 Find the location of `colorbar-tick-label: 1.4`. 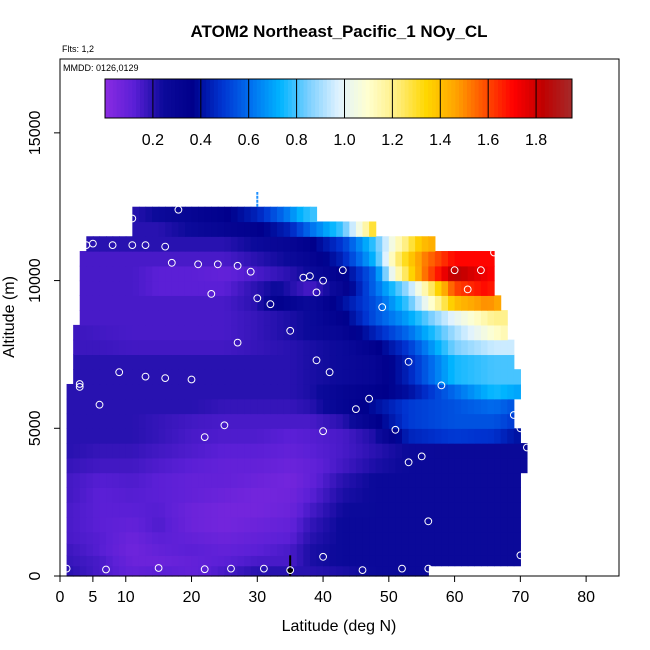

colorbar-tick-label: 1.4 is located at coordinates (440, 140).